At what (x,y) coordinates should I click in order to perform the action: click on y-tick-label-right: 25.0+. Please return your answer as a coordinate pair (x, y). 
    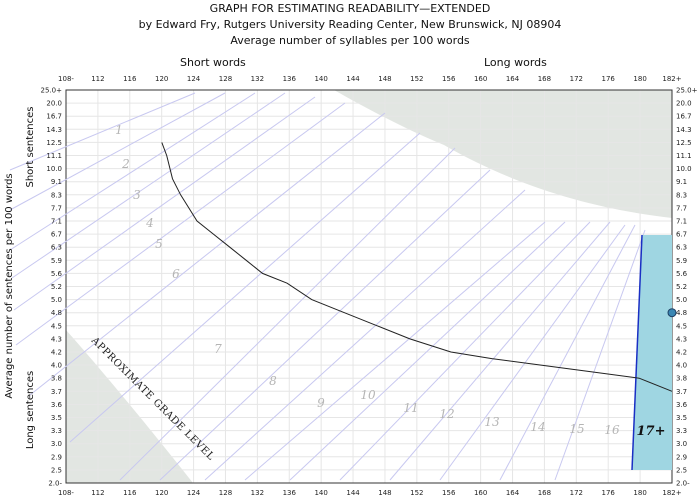
    Looking at the image, I should click on (687, 91).